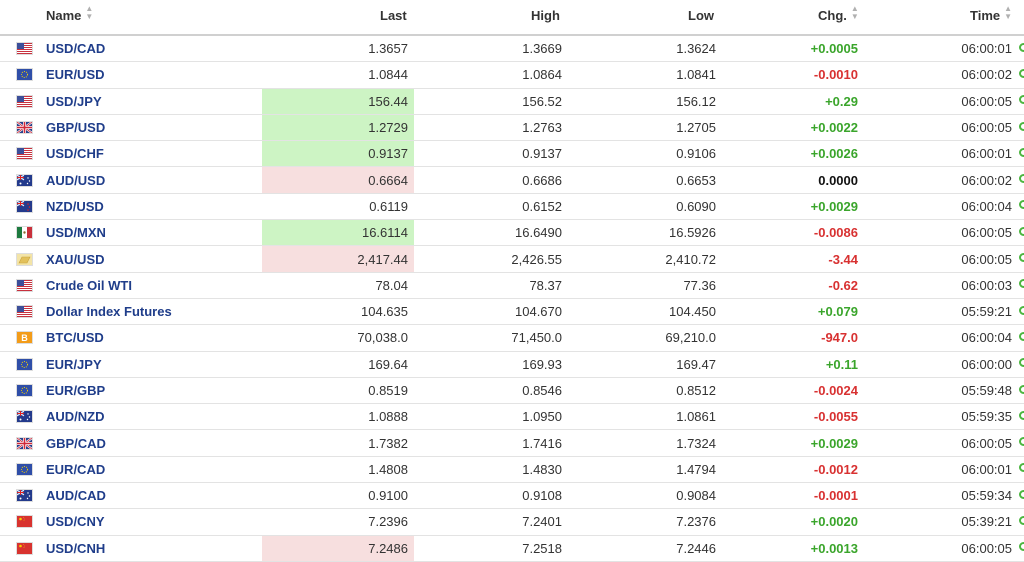  I want to click on high-price-cell: 0.6686, so click(542, 180).